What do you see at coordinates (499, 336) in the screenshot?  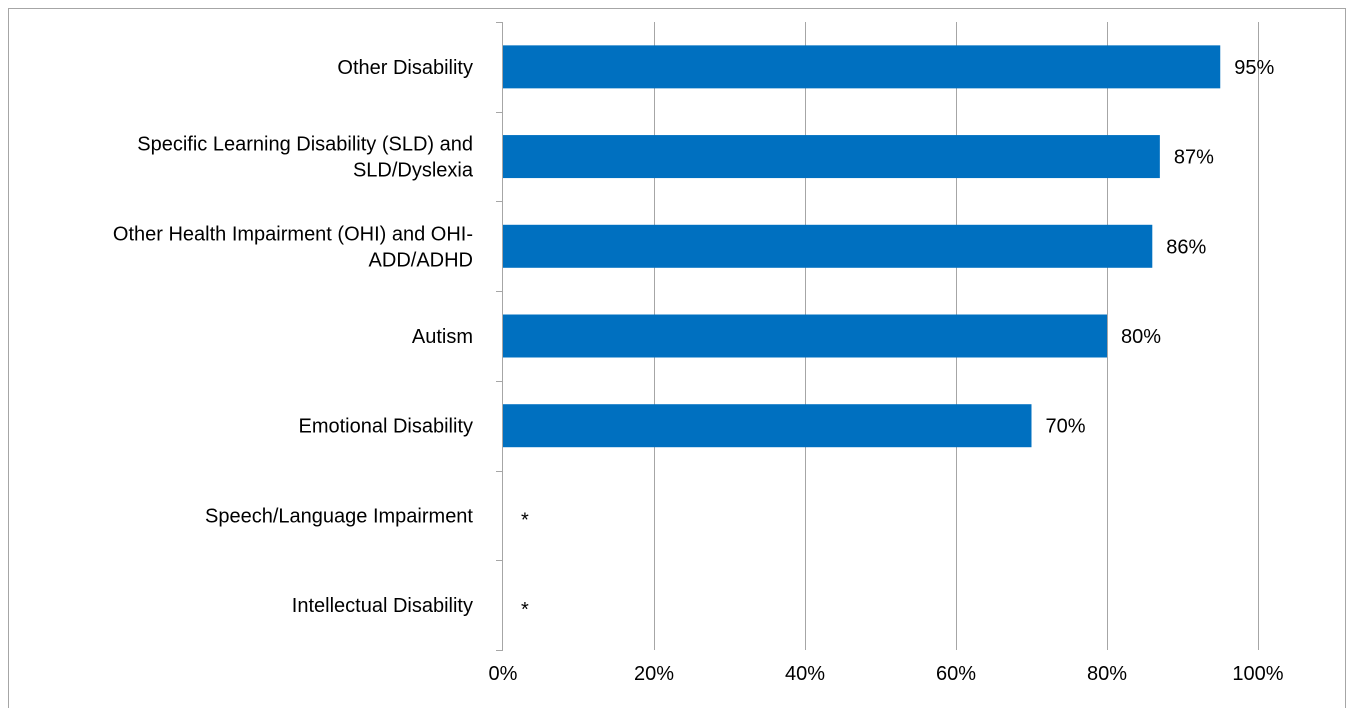 I see `y-axis` at bounding box center [499, 336].